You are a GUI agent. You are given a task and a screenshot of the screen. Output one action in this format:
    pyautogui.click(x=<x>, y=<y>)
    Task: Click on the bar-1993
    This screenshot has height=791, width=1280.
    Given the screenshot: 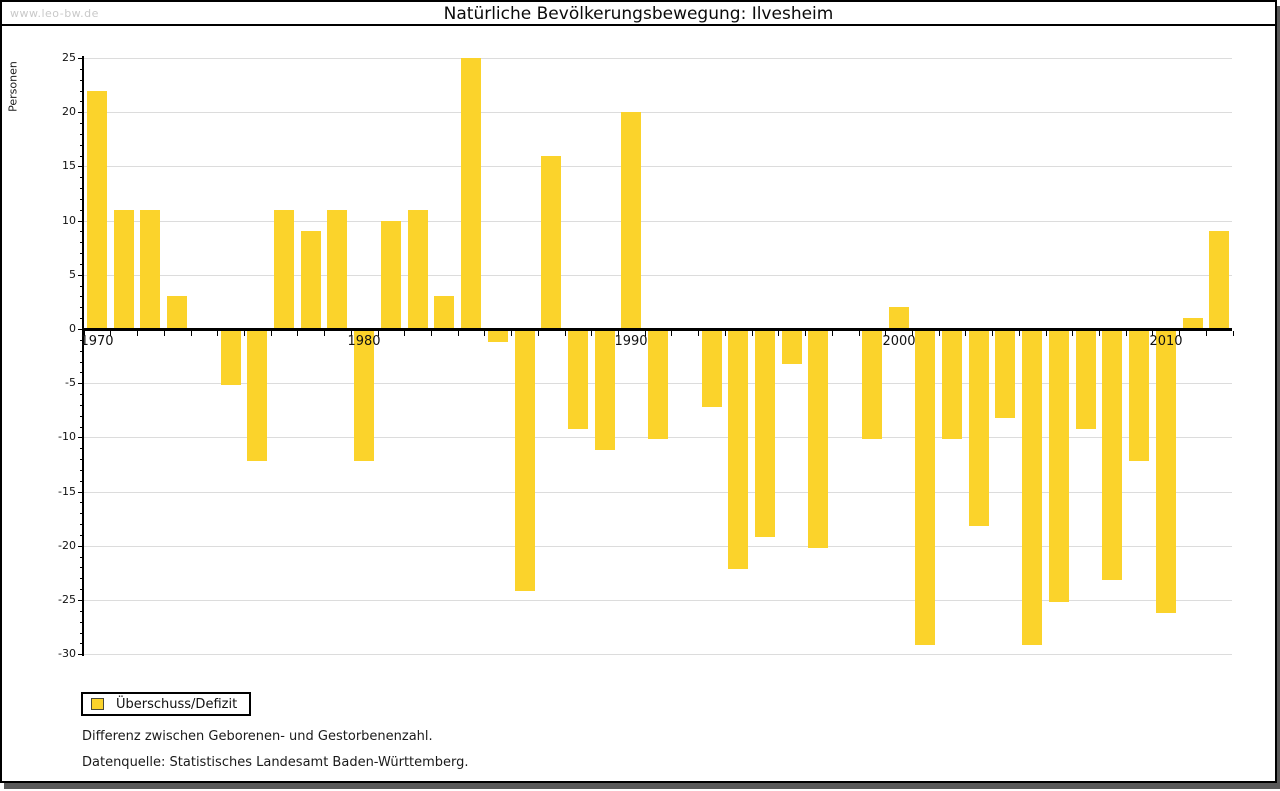 What is the action you would take?
    pyautogui.click(x=712, y=369)
    